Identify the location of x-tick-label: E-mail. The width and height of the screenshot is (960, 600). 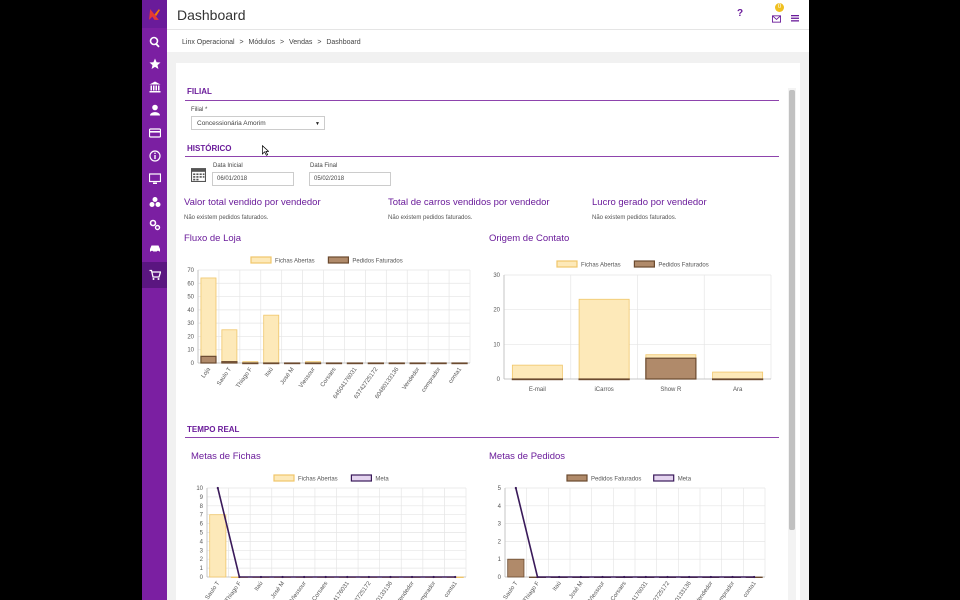
(537, 390).